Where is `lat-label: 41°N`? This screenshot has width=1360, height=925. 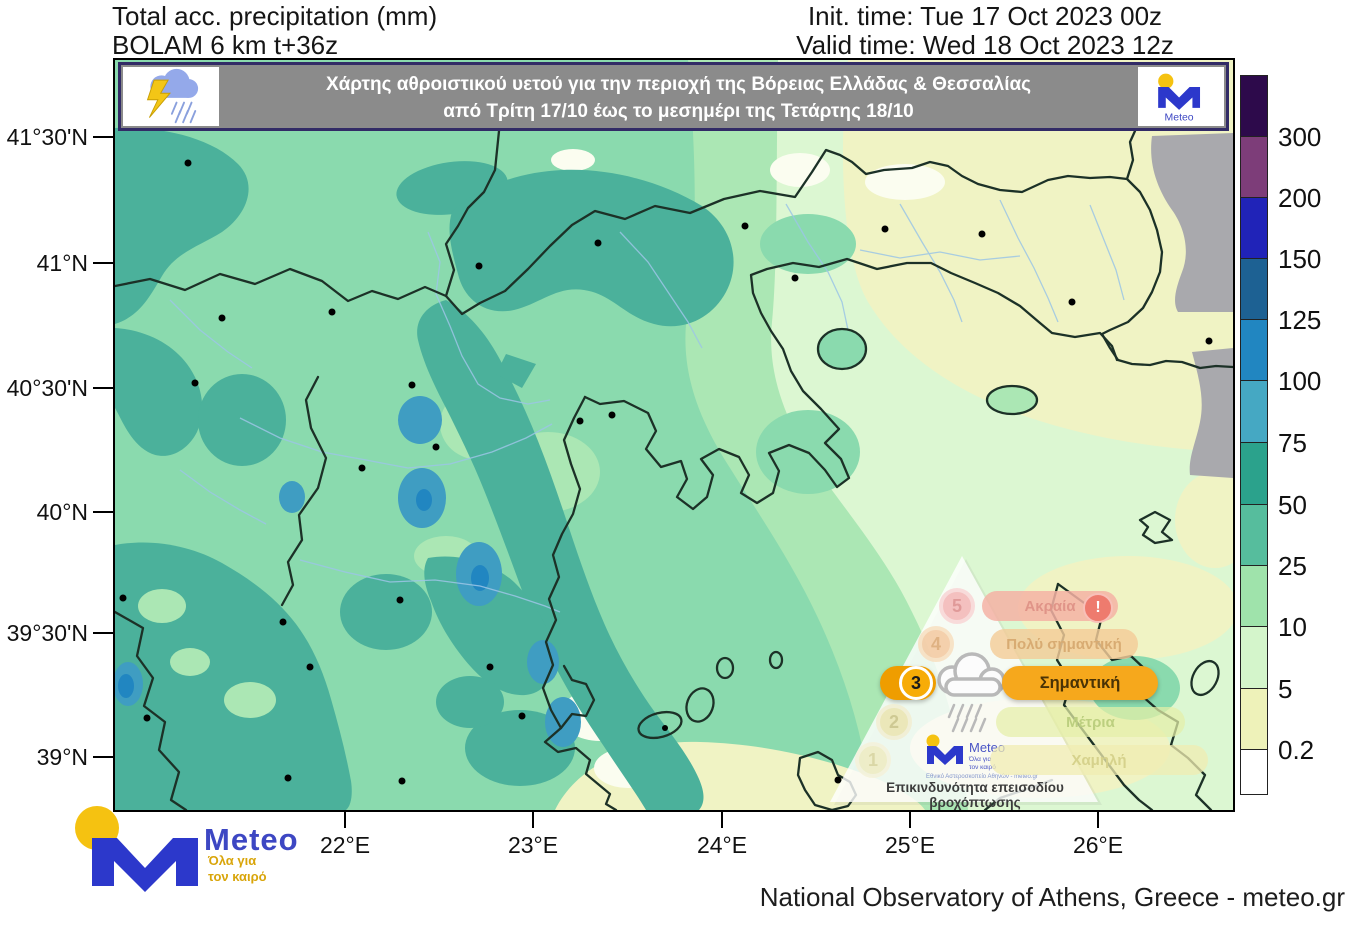 lat-label: 41°N is located at coordinates (62, 263).